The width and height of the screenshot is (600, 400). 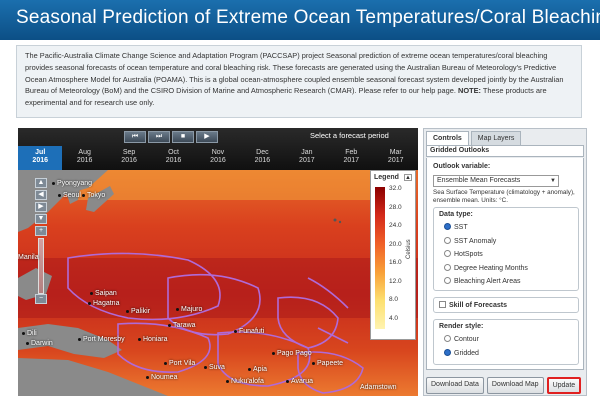 What do you see at coordinates (292, 353) in the screenshot?
I see `city-label: Pago Pago` at bounding box center [292, 353].